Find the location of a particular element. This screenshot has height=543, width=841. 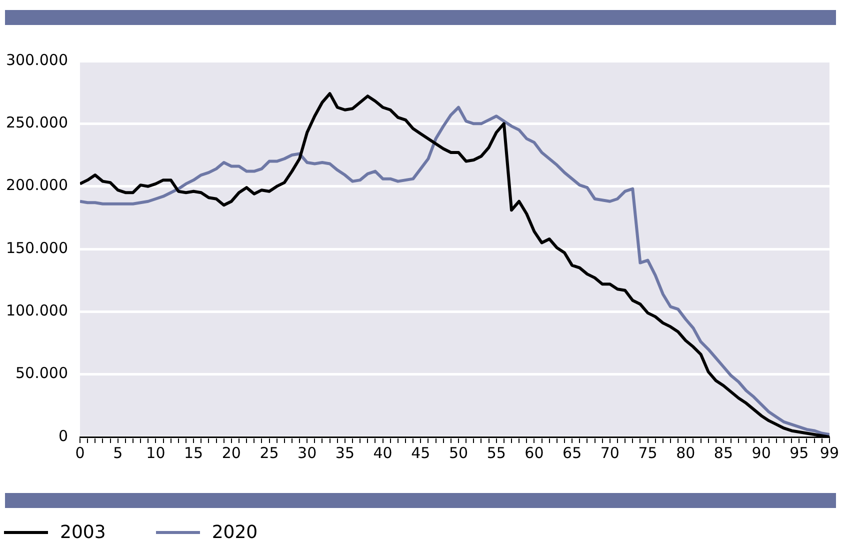

x-tick-label: 5 is located at coordinates (118, 453).